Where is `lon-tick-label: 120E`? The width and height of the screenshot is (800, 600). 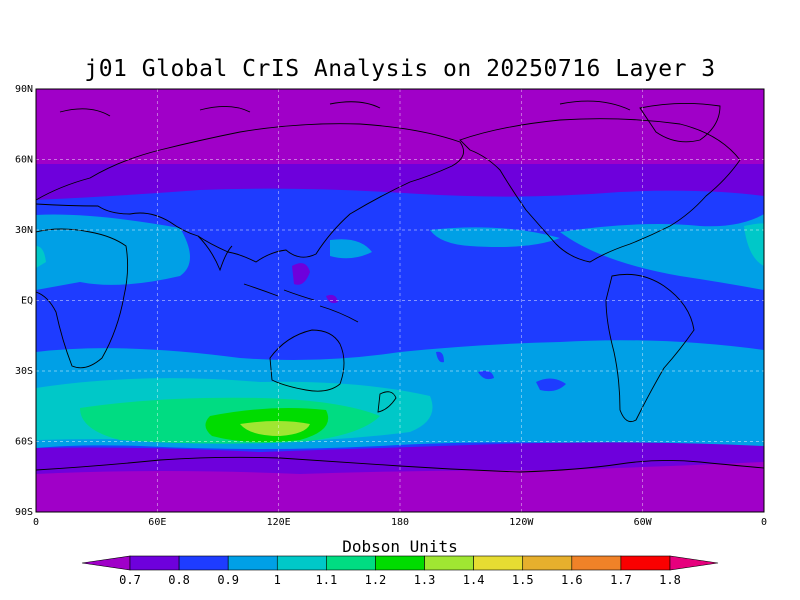 lon-tick-label: 120E is located at coordinates (279, 522).